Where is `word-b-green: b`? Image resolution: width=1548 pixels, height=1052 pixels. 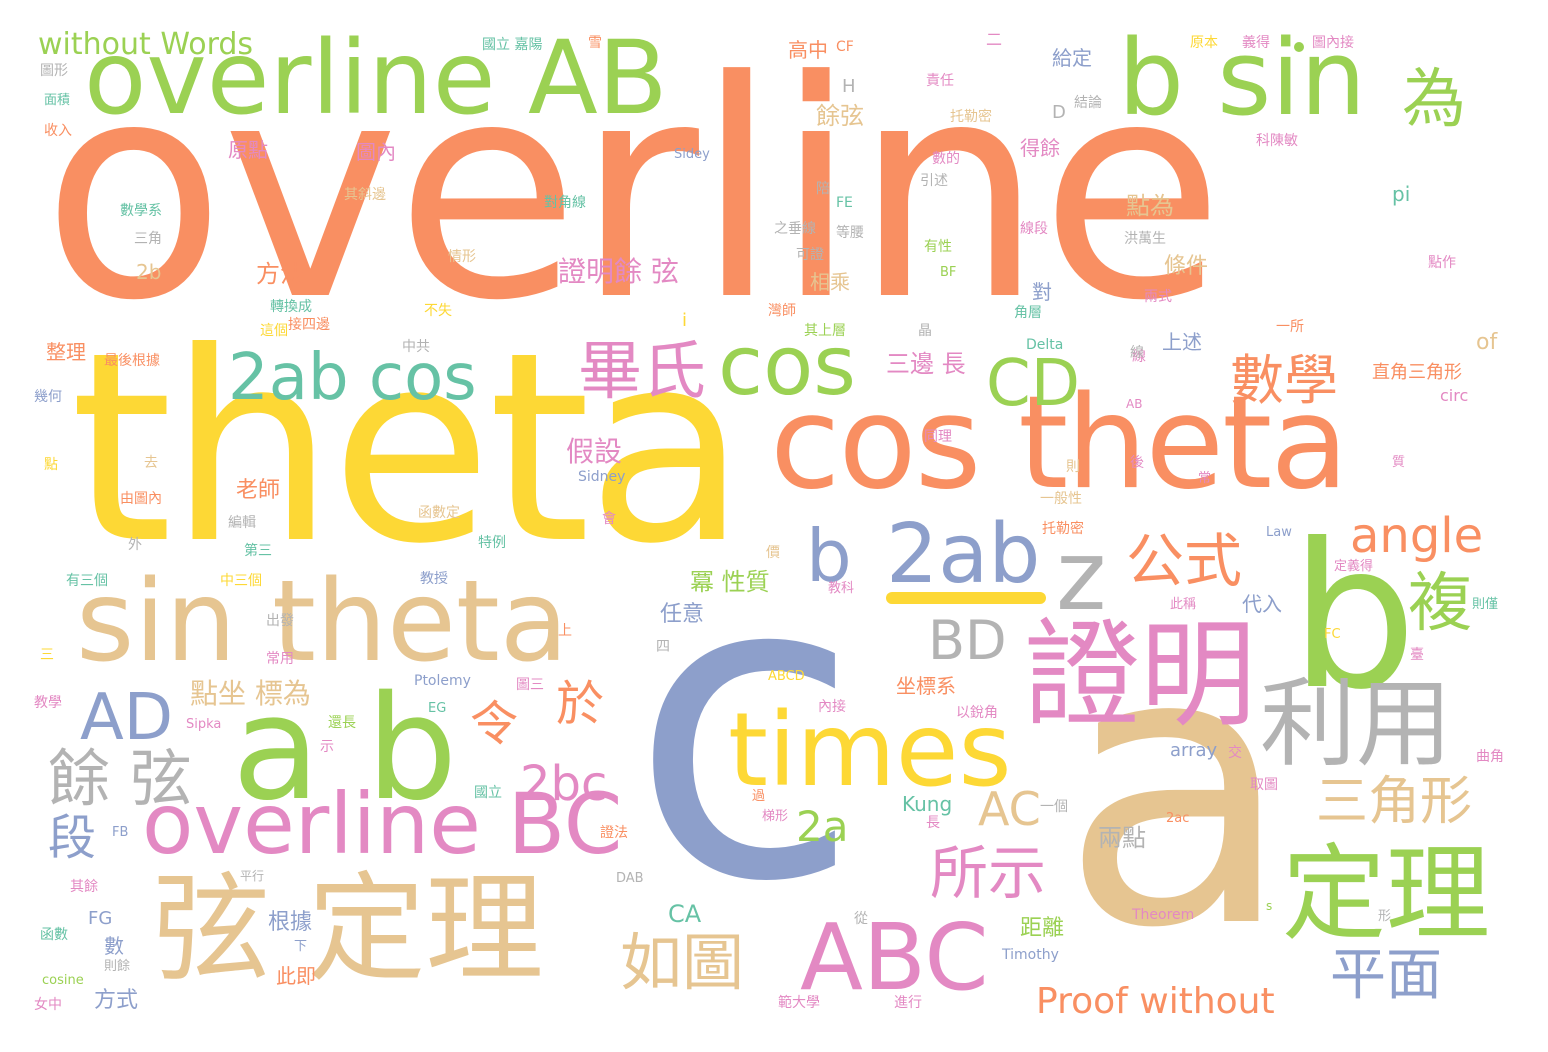
word-b-green: b is located at coordinates (1353, 617).